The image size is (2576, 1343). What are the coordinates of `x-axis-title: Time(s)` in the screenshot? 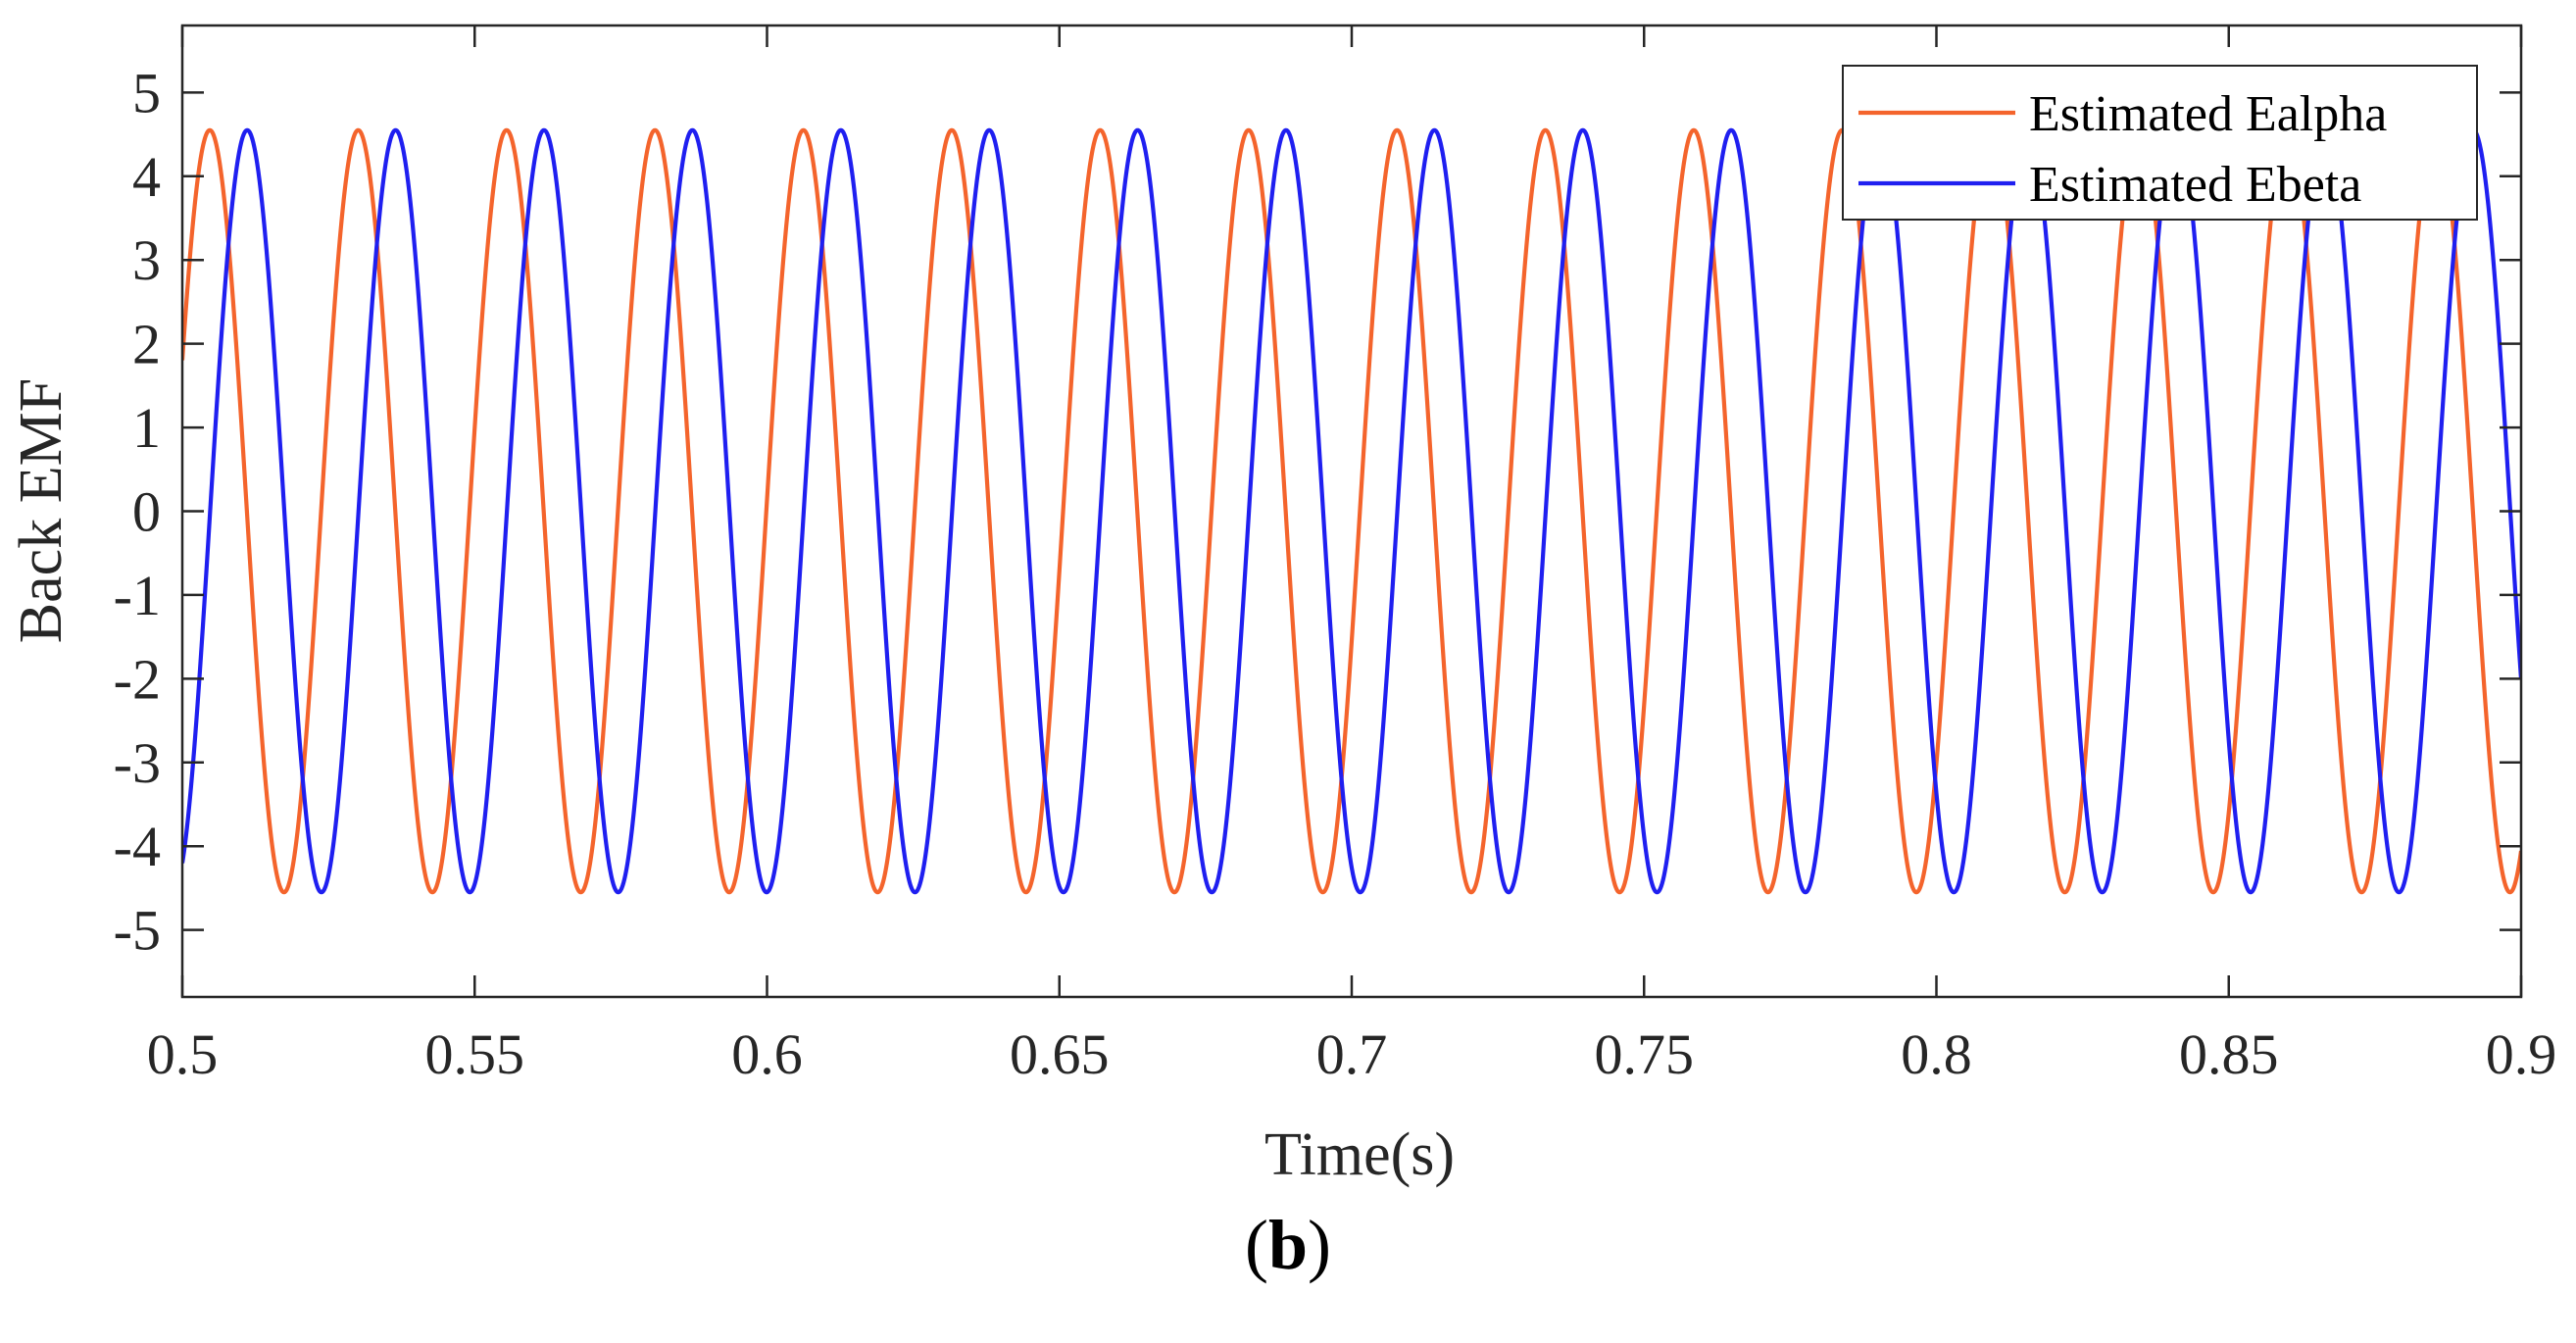 It's located at (1359, 1154).